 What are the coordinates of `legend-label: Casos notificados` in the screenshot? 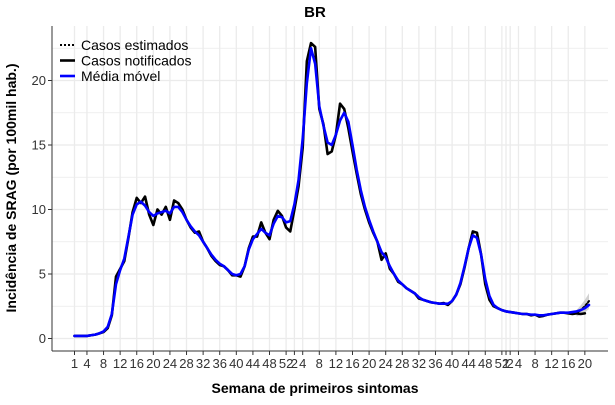 It's located at (136, 61).